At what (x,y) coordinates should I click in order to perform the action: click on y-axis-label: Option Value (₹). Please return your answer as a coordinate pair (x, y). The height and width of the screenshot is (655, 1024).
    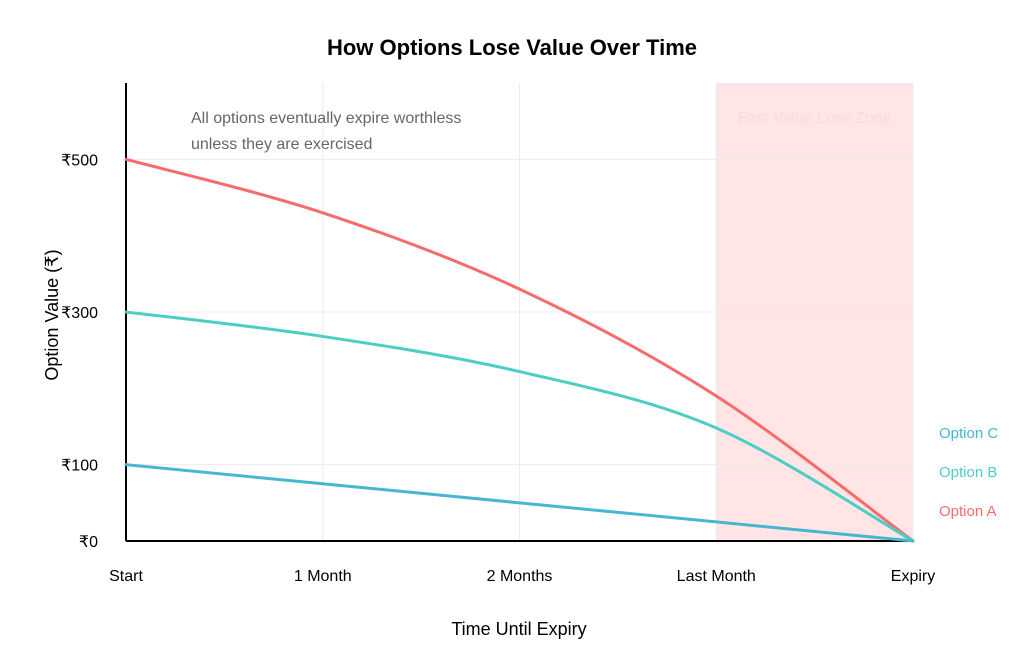
    Looking at the image, I should click on (52, 314).